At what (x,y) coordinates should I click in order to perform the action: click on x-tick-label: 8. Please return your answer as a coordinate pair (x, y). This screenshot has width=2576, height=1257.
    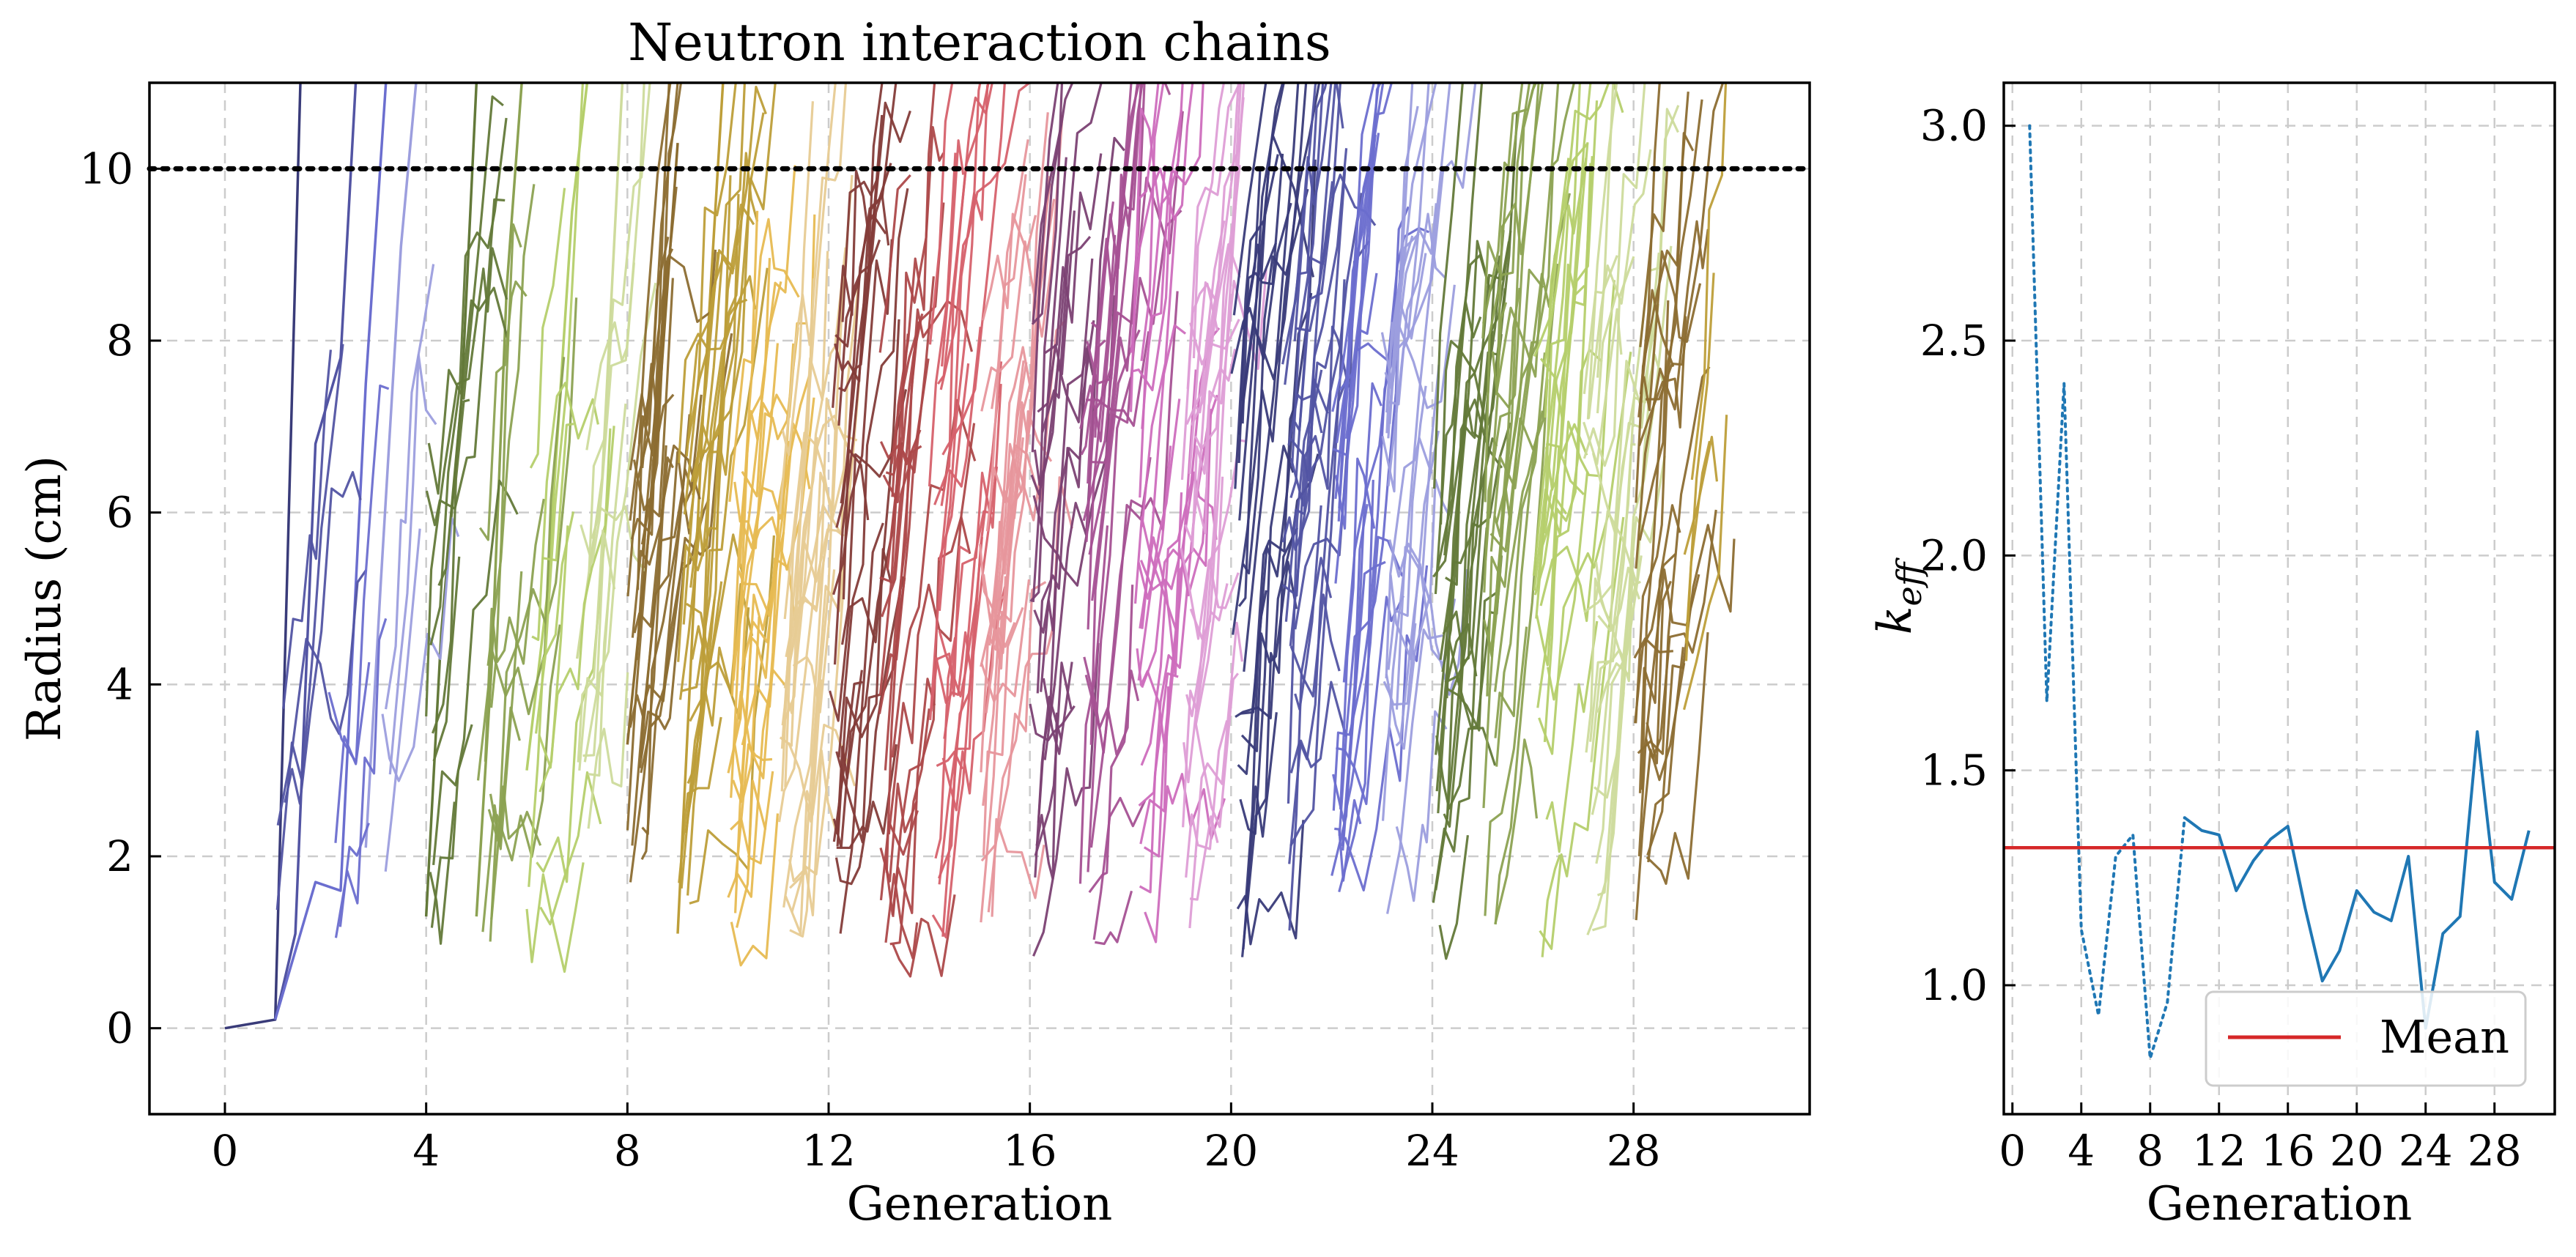
    Looking at the image, I should click on (627, 1151).